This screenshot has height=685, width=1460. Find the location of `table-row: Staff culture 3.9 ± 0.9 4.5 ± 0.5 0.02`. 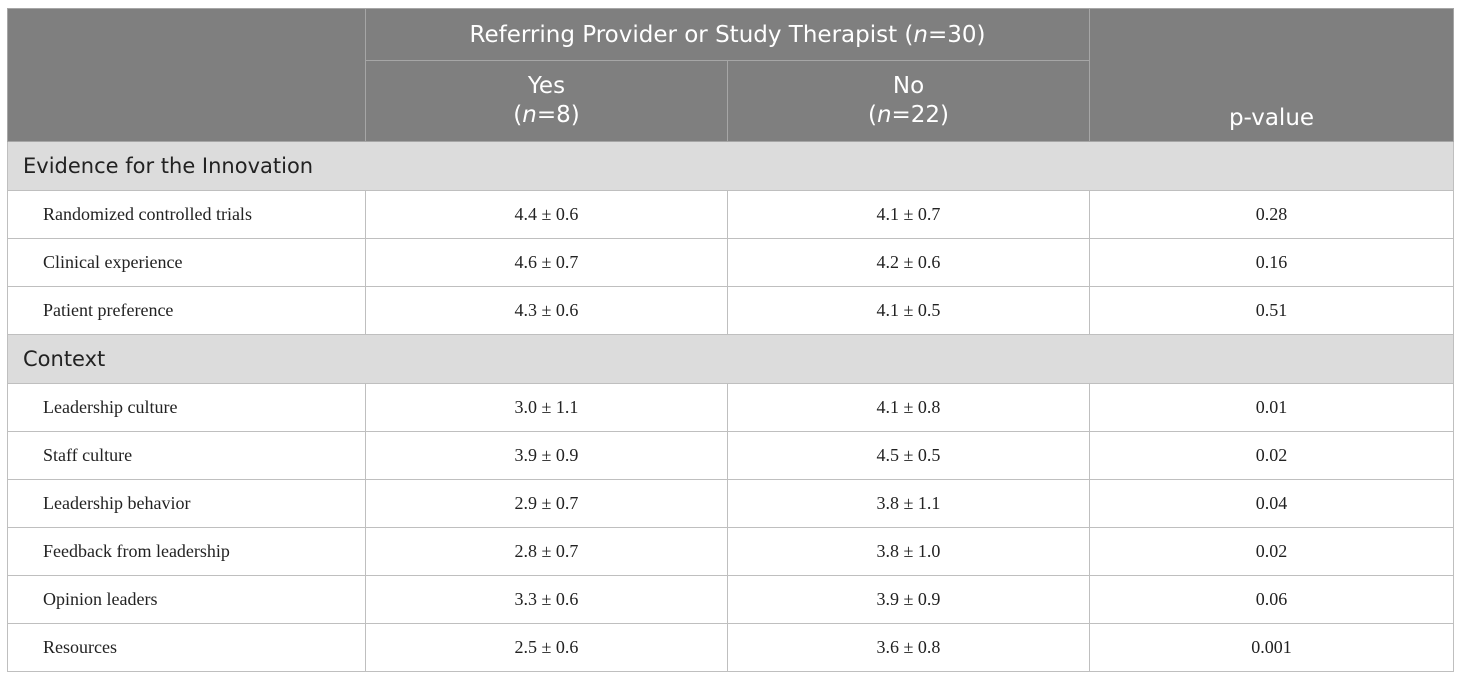

table-row: Staff culture 3.9 ± 0.9 4.5 ± 0.5 0.02 is located at coordinates (730, 455).